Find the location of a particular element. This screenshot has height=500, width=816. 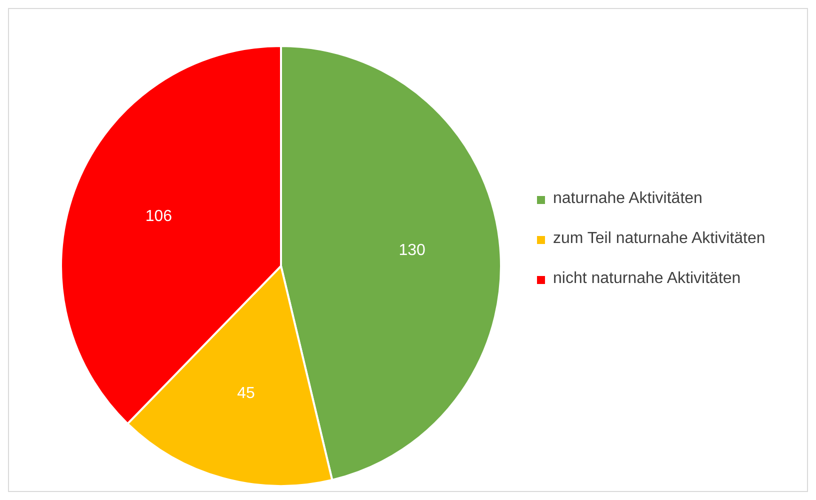

legend-label: naturnahe Aktivitäten is located at coordinates (627, 199).